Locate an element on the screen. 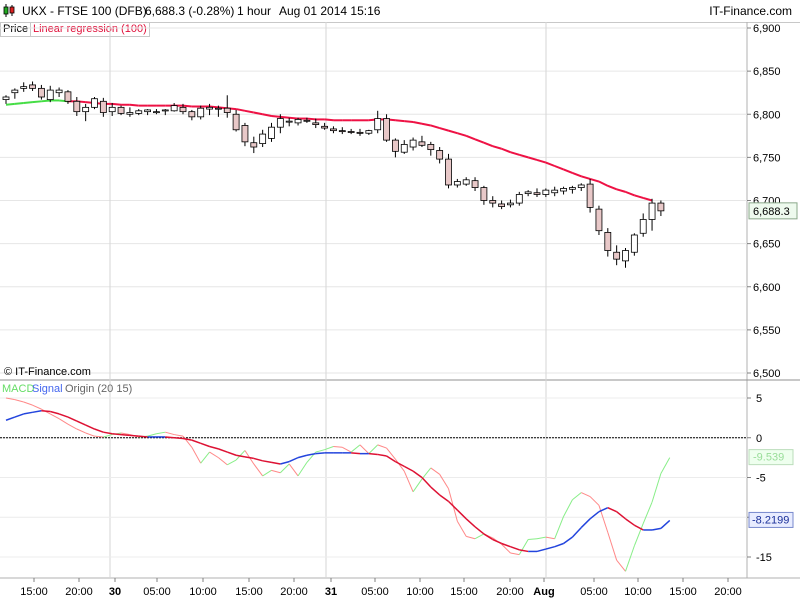 This screenshot has height=600, width=800. time-tick-label: 10:00 is located at coordinates (638, 592).